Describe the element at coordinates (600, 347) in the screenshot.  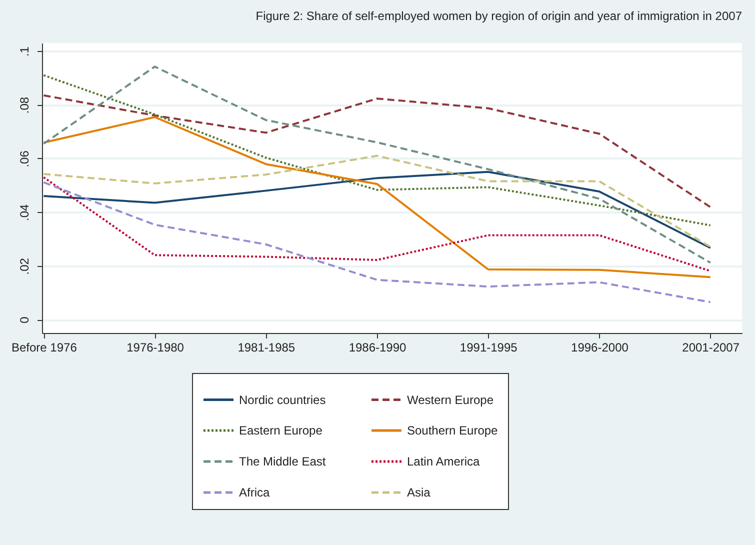
I see `x-tick-label: 1996-2000` at that location.